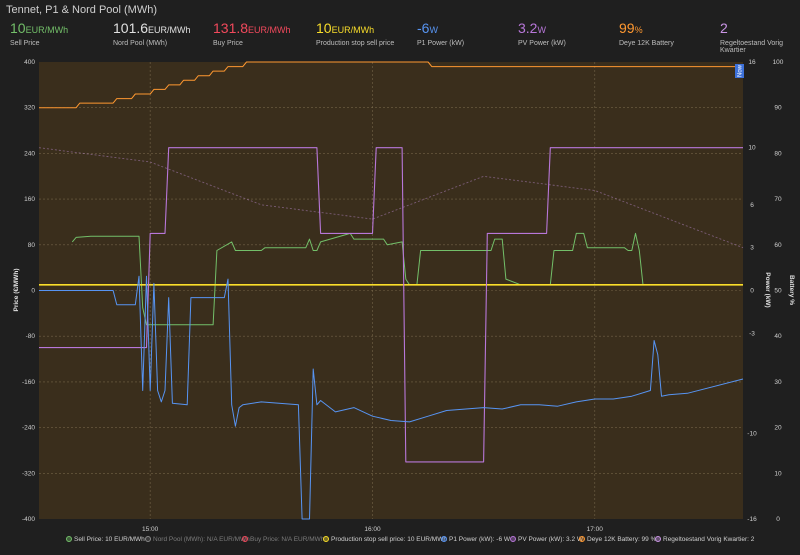 The width and height of the screenshot is (800, 555). I want to click on legend-label: P1 Power (kW): -6 W, so click(480, 539).